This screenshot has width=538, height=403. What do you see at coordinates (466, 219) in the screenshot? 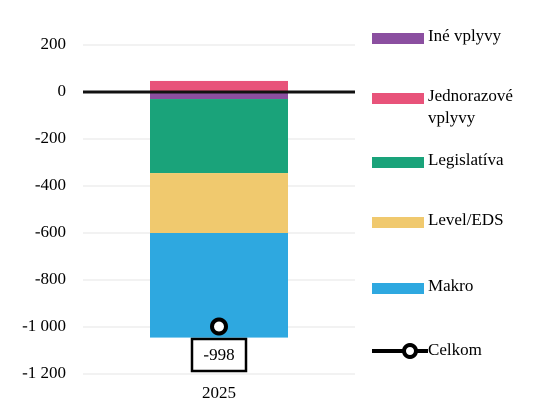
I see `legend-label: Level/EDS` at bounding box center [466, 219].